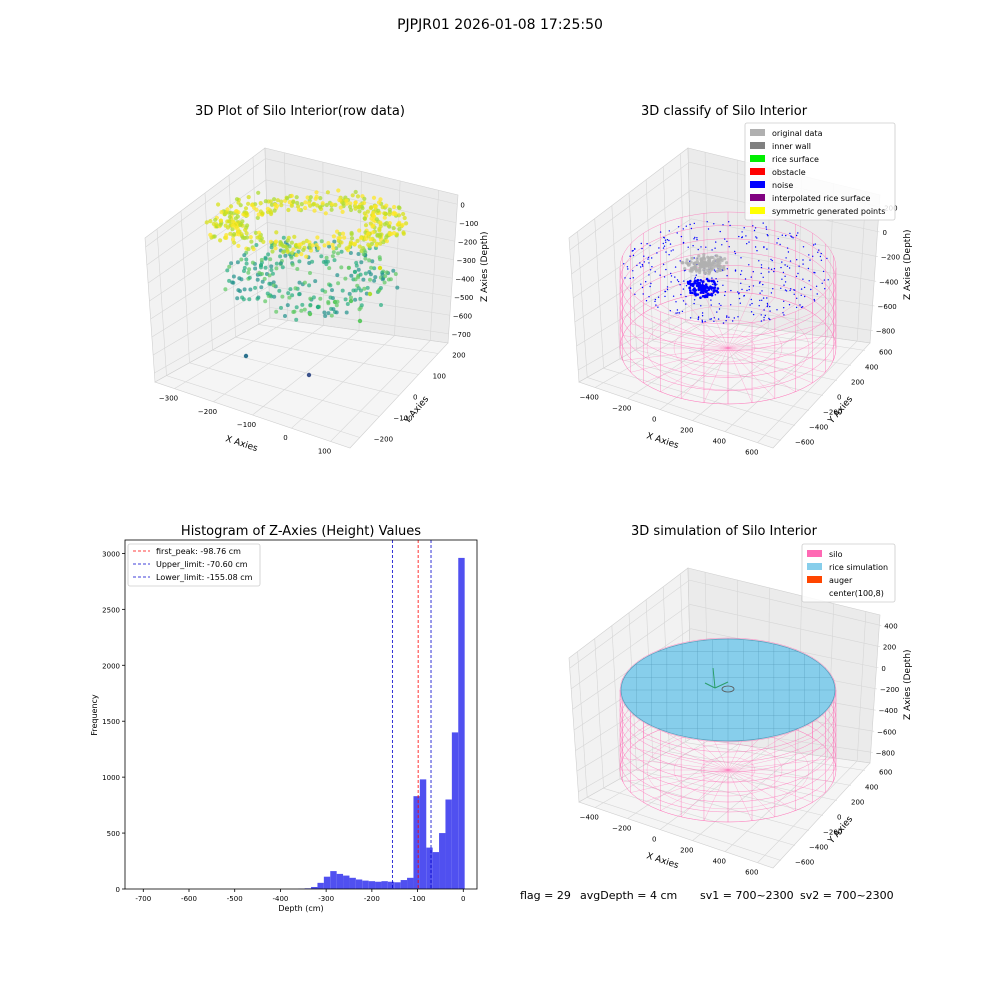  I want to click on x-tick-label: 0, so click(654, 840).